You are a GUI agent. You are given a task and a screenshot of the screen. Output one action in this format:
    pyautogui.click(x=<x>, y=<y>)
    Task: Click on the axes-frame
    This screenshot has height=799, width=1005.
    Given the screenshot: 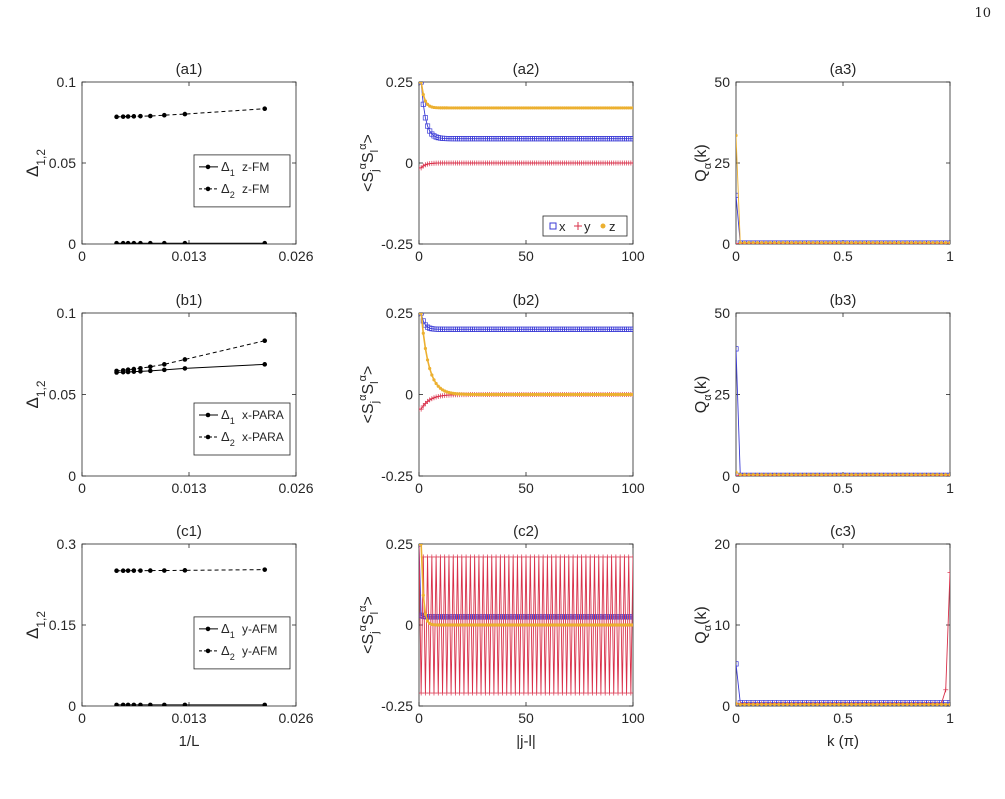 What is the action you would take?
    pyautogui.click(x=843, y=394)
    